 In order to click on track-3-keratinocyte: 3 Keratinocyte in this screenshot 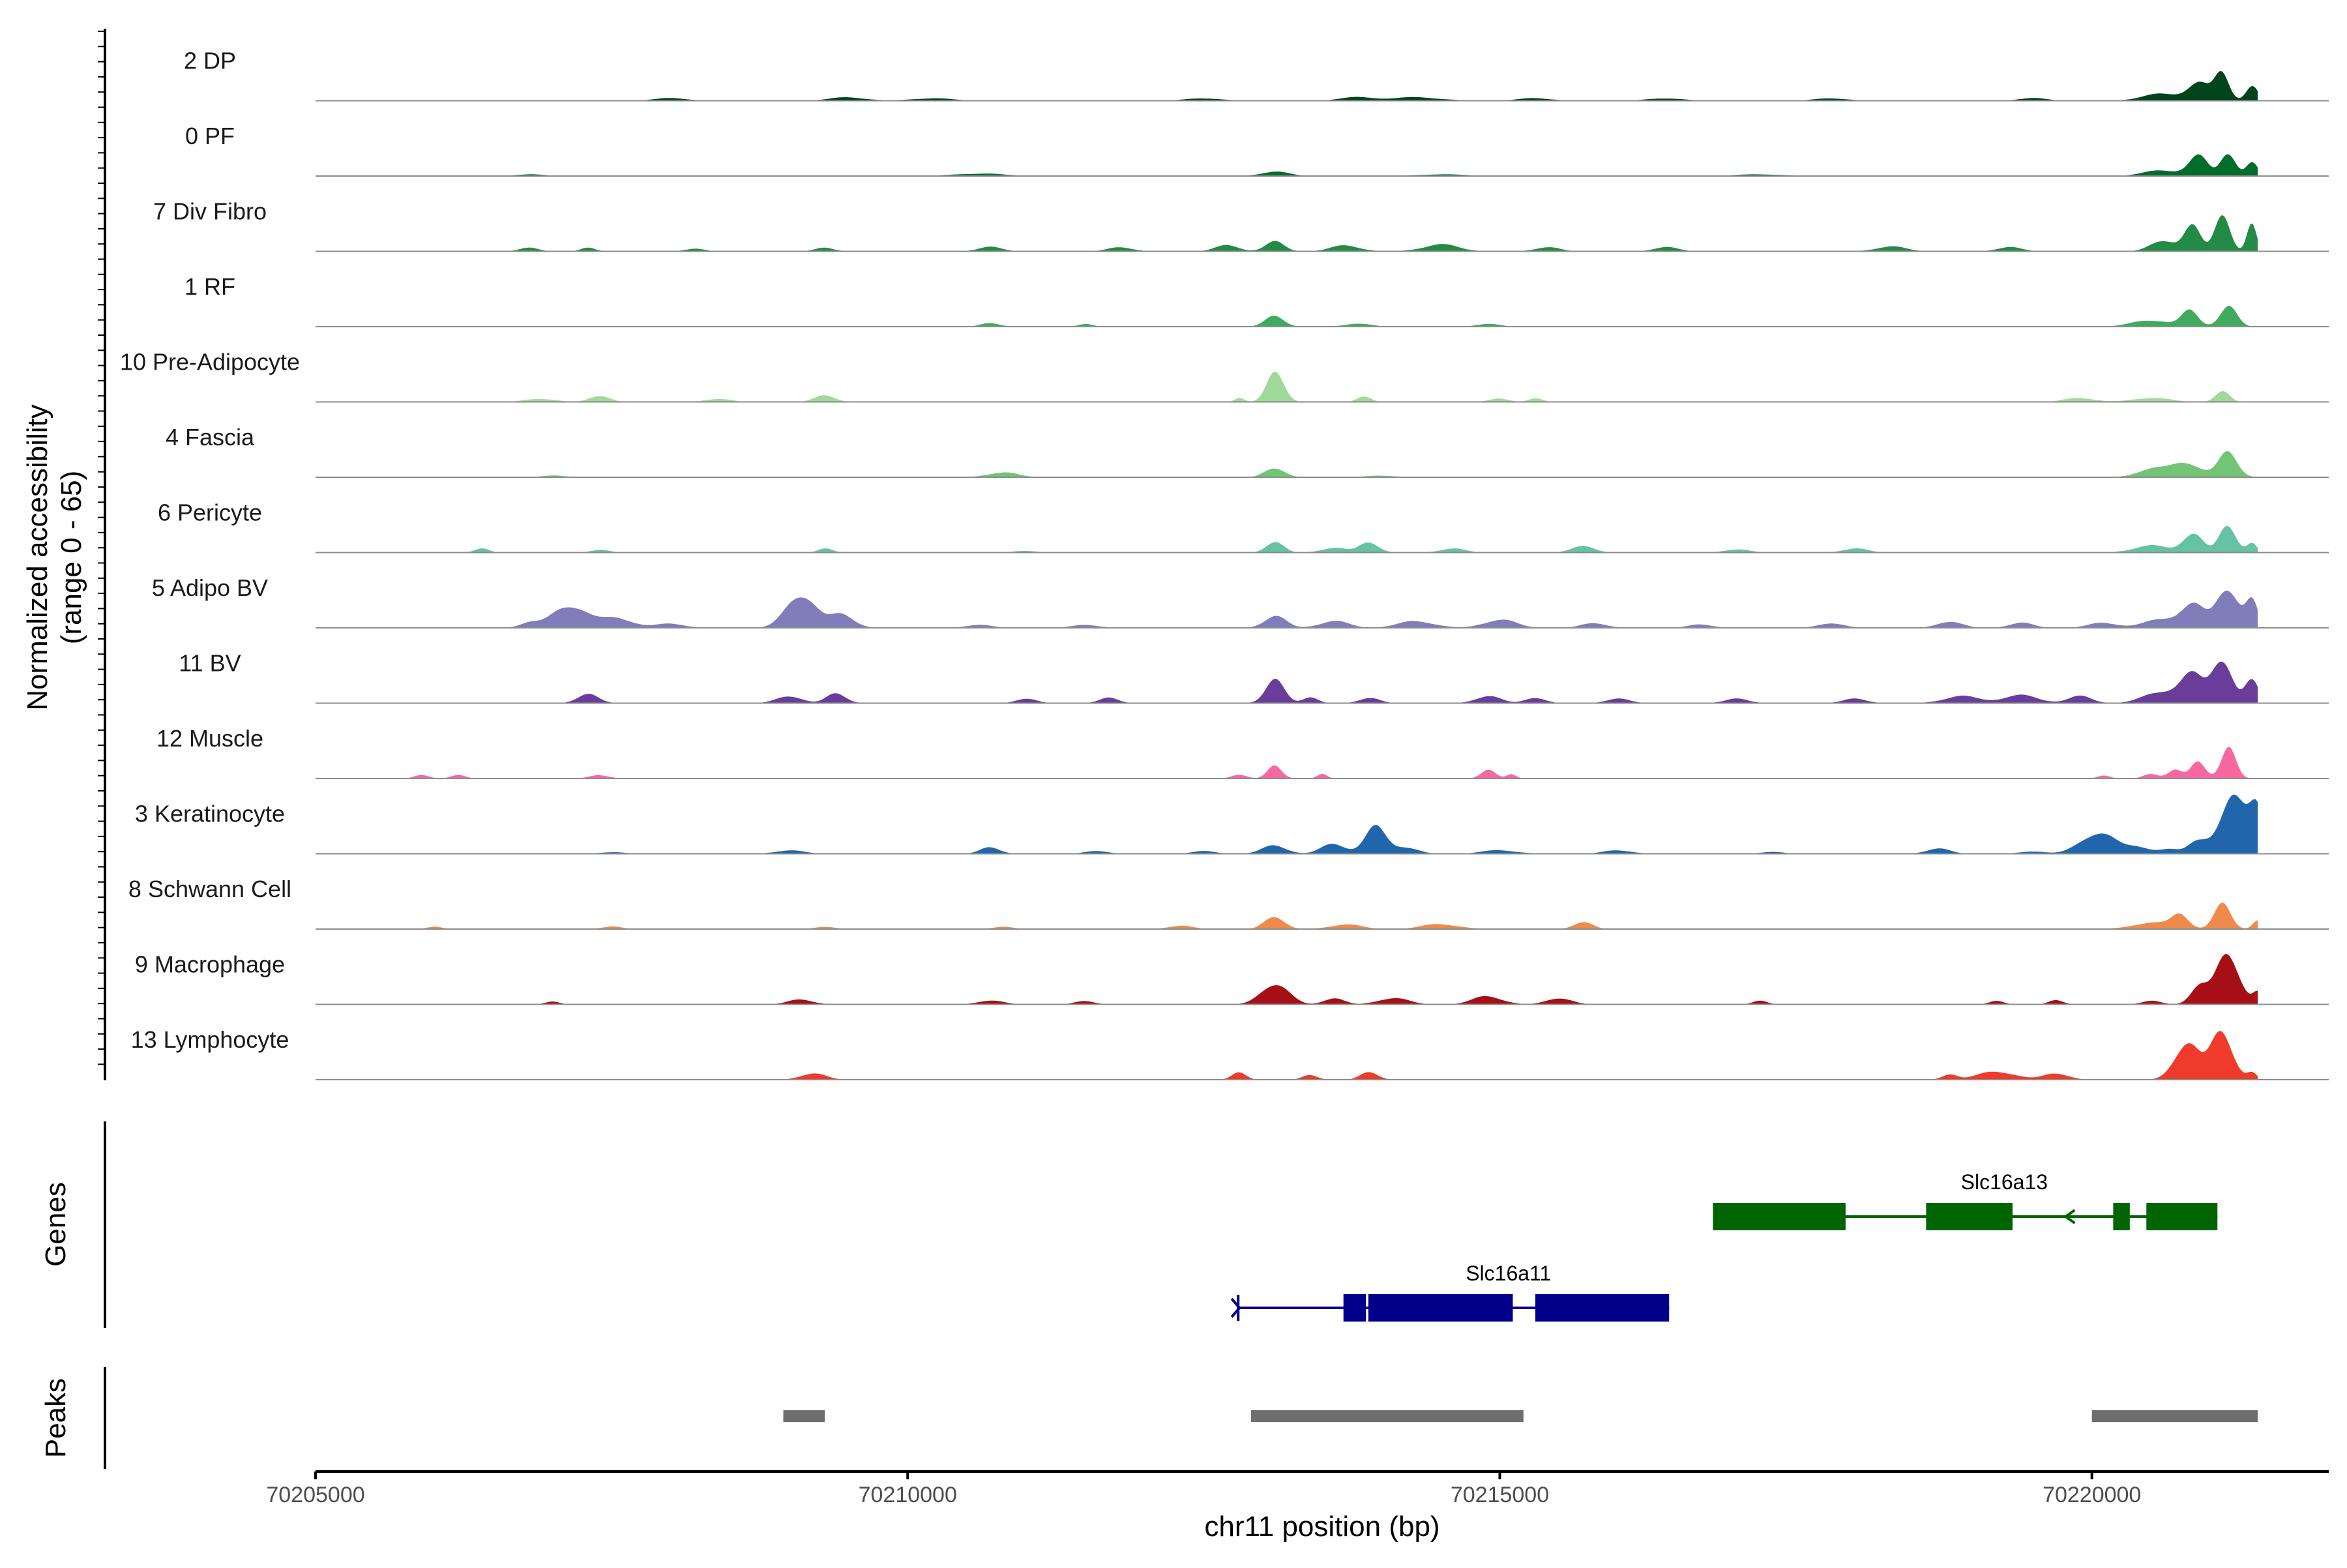, I will do `click(1232, 824)`.